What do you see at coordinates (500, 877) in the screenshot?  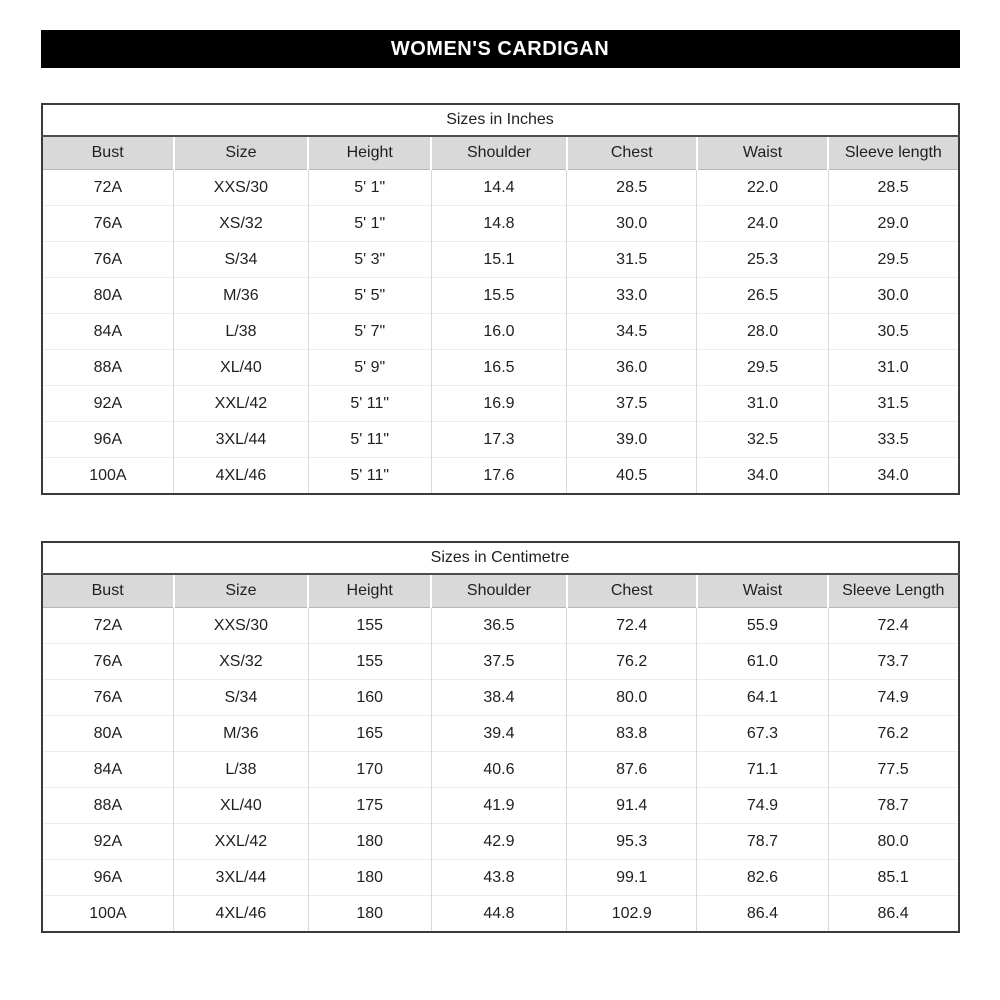 I see `table-row: 96A 3XL/44 180 43.8 99.1 82.6 85.1` at bounding box center [500, 877].